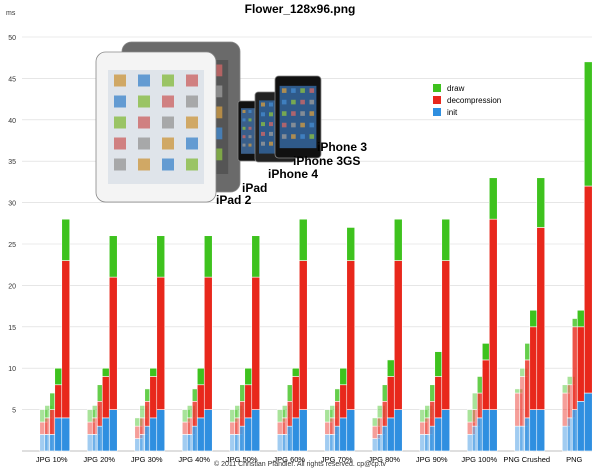 This screenshot has width=600, height=476. What do you see at coordinates (161, 256) in the screenshot?
I see `bar-jpg-30--iphone-3-draw` at bounding box center [161, 256].